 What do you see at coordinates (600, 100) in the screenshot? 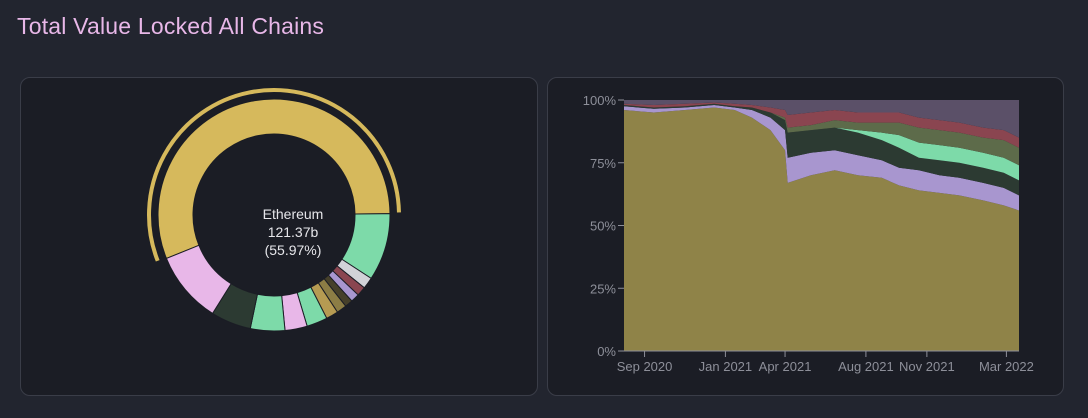
I see `y-tick-label: 100%` at bounding box center [600, 100].